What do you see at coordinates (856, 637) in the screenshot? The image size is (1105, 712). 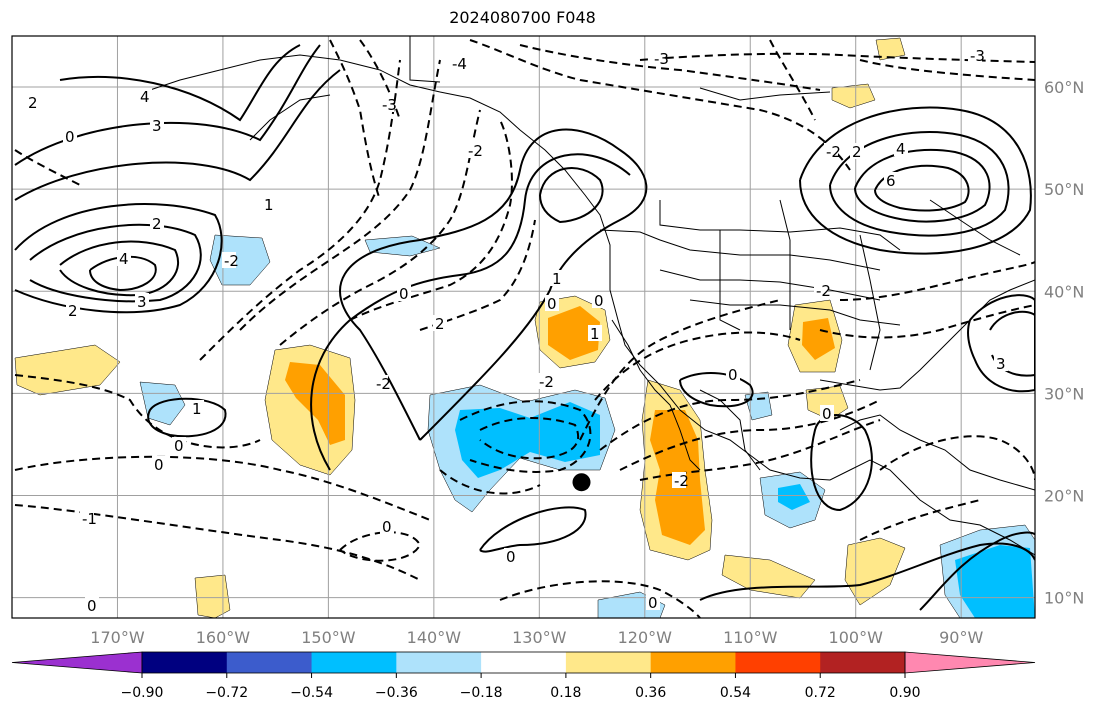 I see `longitude-label: 100°W` at bounding box center [856, 637].